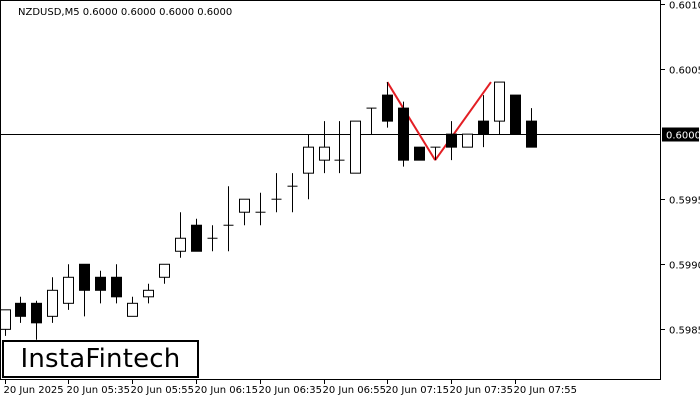 The height and width of the screenshot is (400, 700). What do you see at coordinates (683, 136) in the screenshot?
I see `current-price-label: 0.6000` at bounding box center [683, 136].